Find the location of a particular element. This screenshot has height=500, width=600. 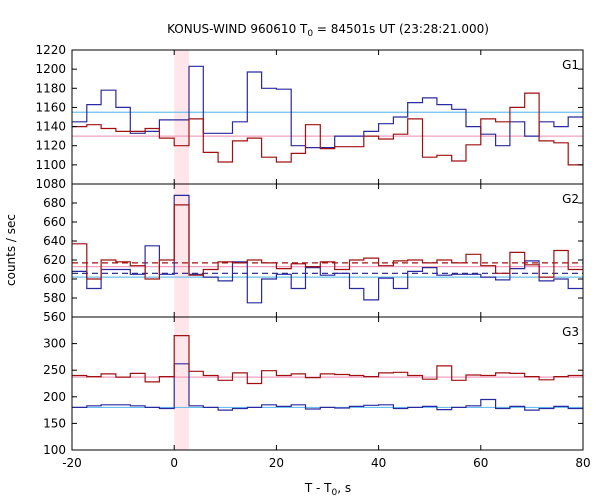

y-tick-label: 1220 is located at coordinates (50, 50).